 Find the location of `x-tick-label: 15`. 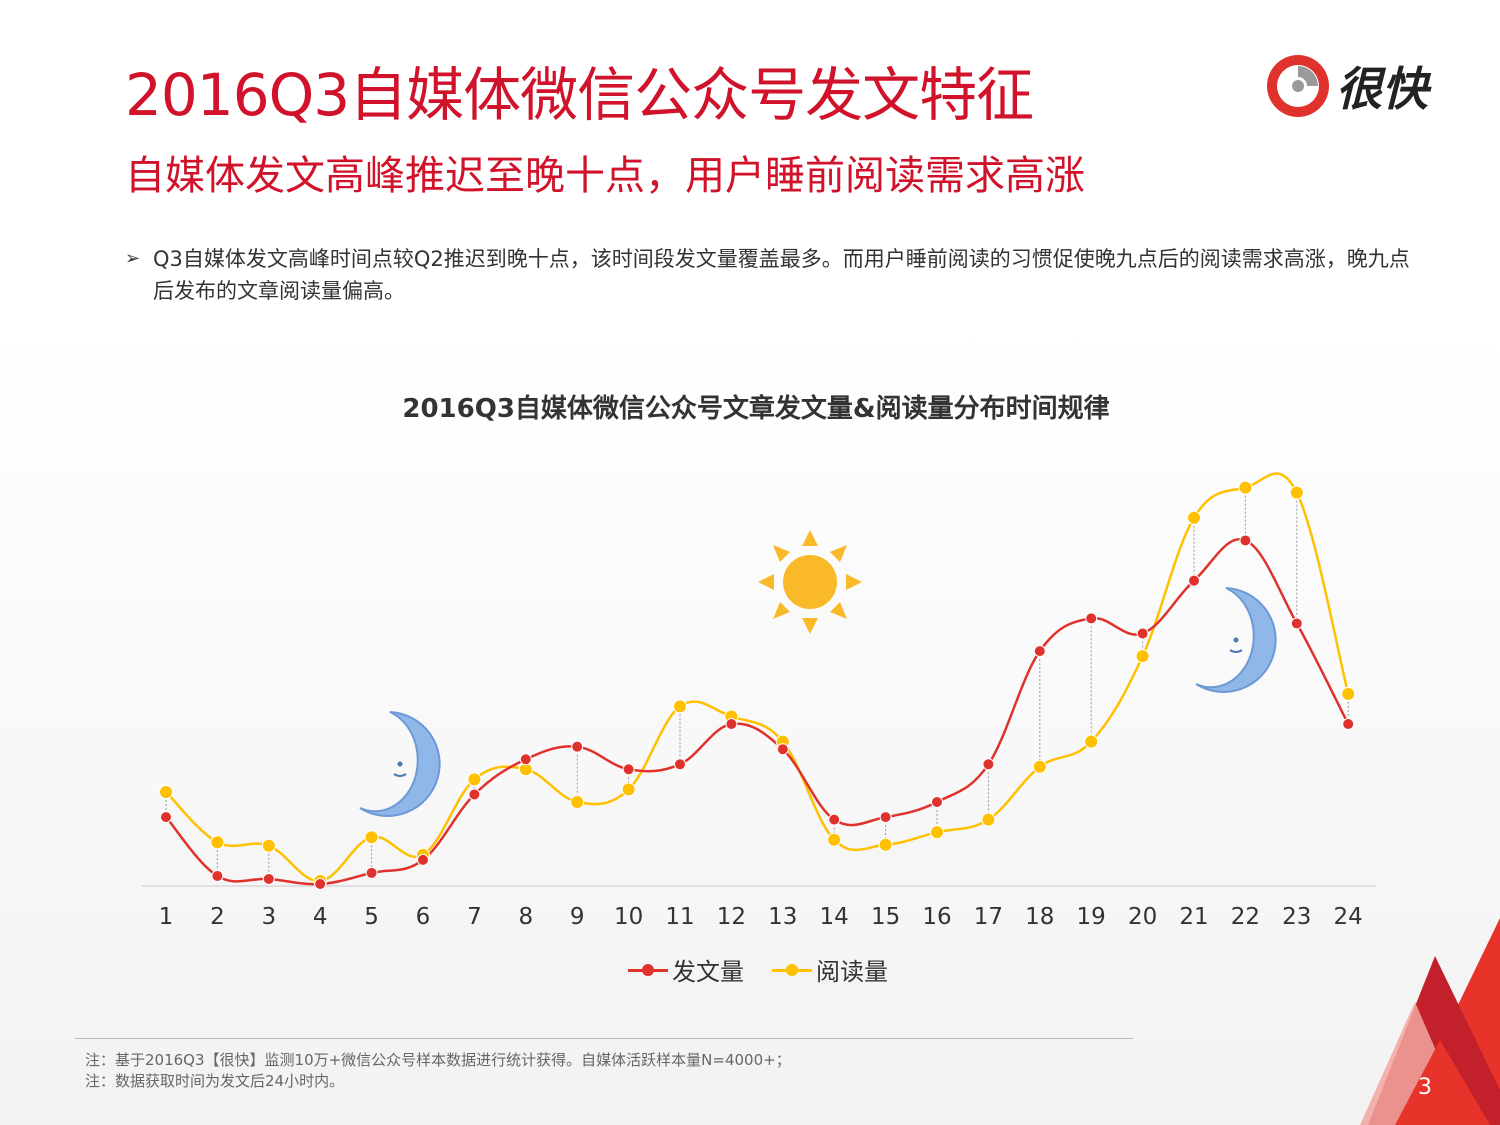

x-tick-label: 15 is located at coordinates (885, 917).